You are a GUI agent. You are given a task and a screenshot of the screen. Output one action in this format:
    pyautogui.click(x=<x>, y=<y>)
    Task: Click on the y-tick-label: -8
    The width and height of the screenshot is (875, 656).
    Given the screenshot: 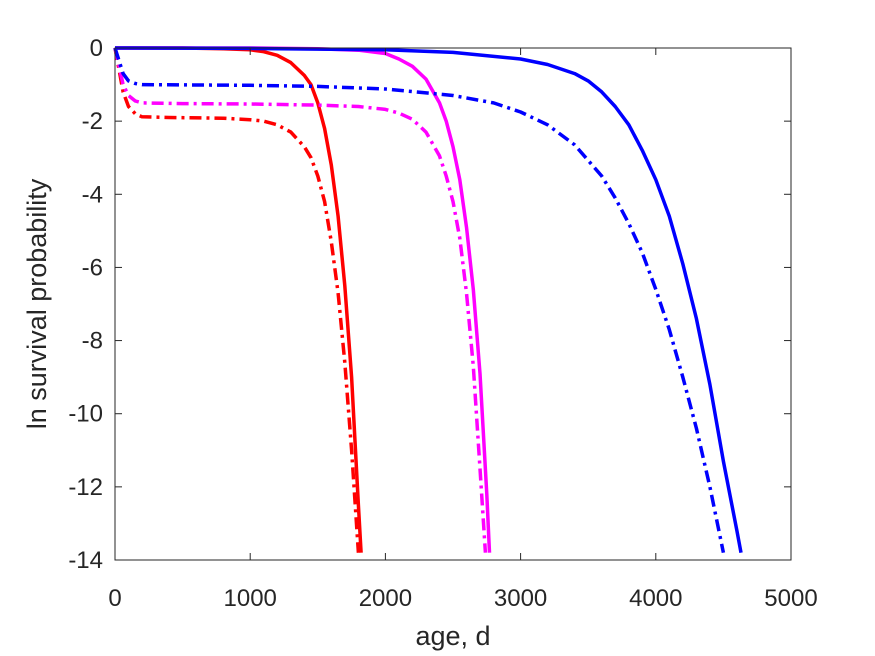 What is the action you would take?
    pyautogui.click(x=92, y=341)
    